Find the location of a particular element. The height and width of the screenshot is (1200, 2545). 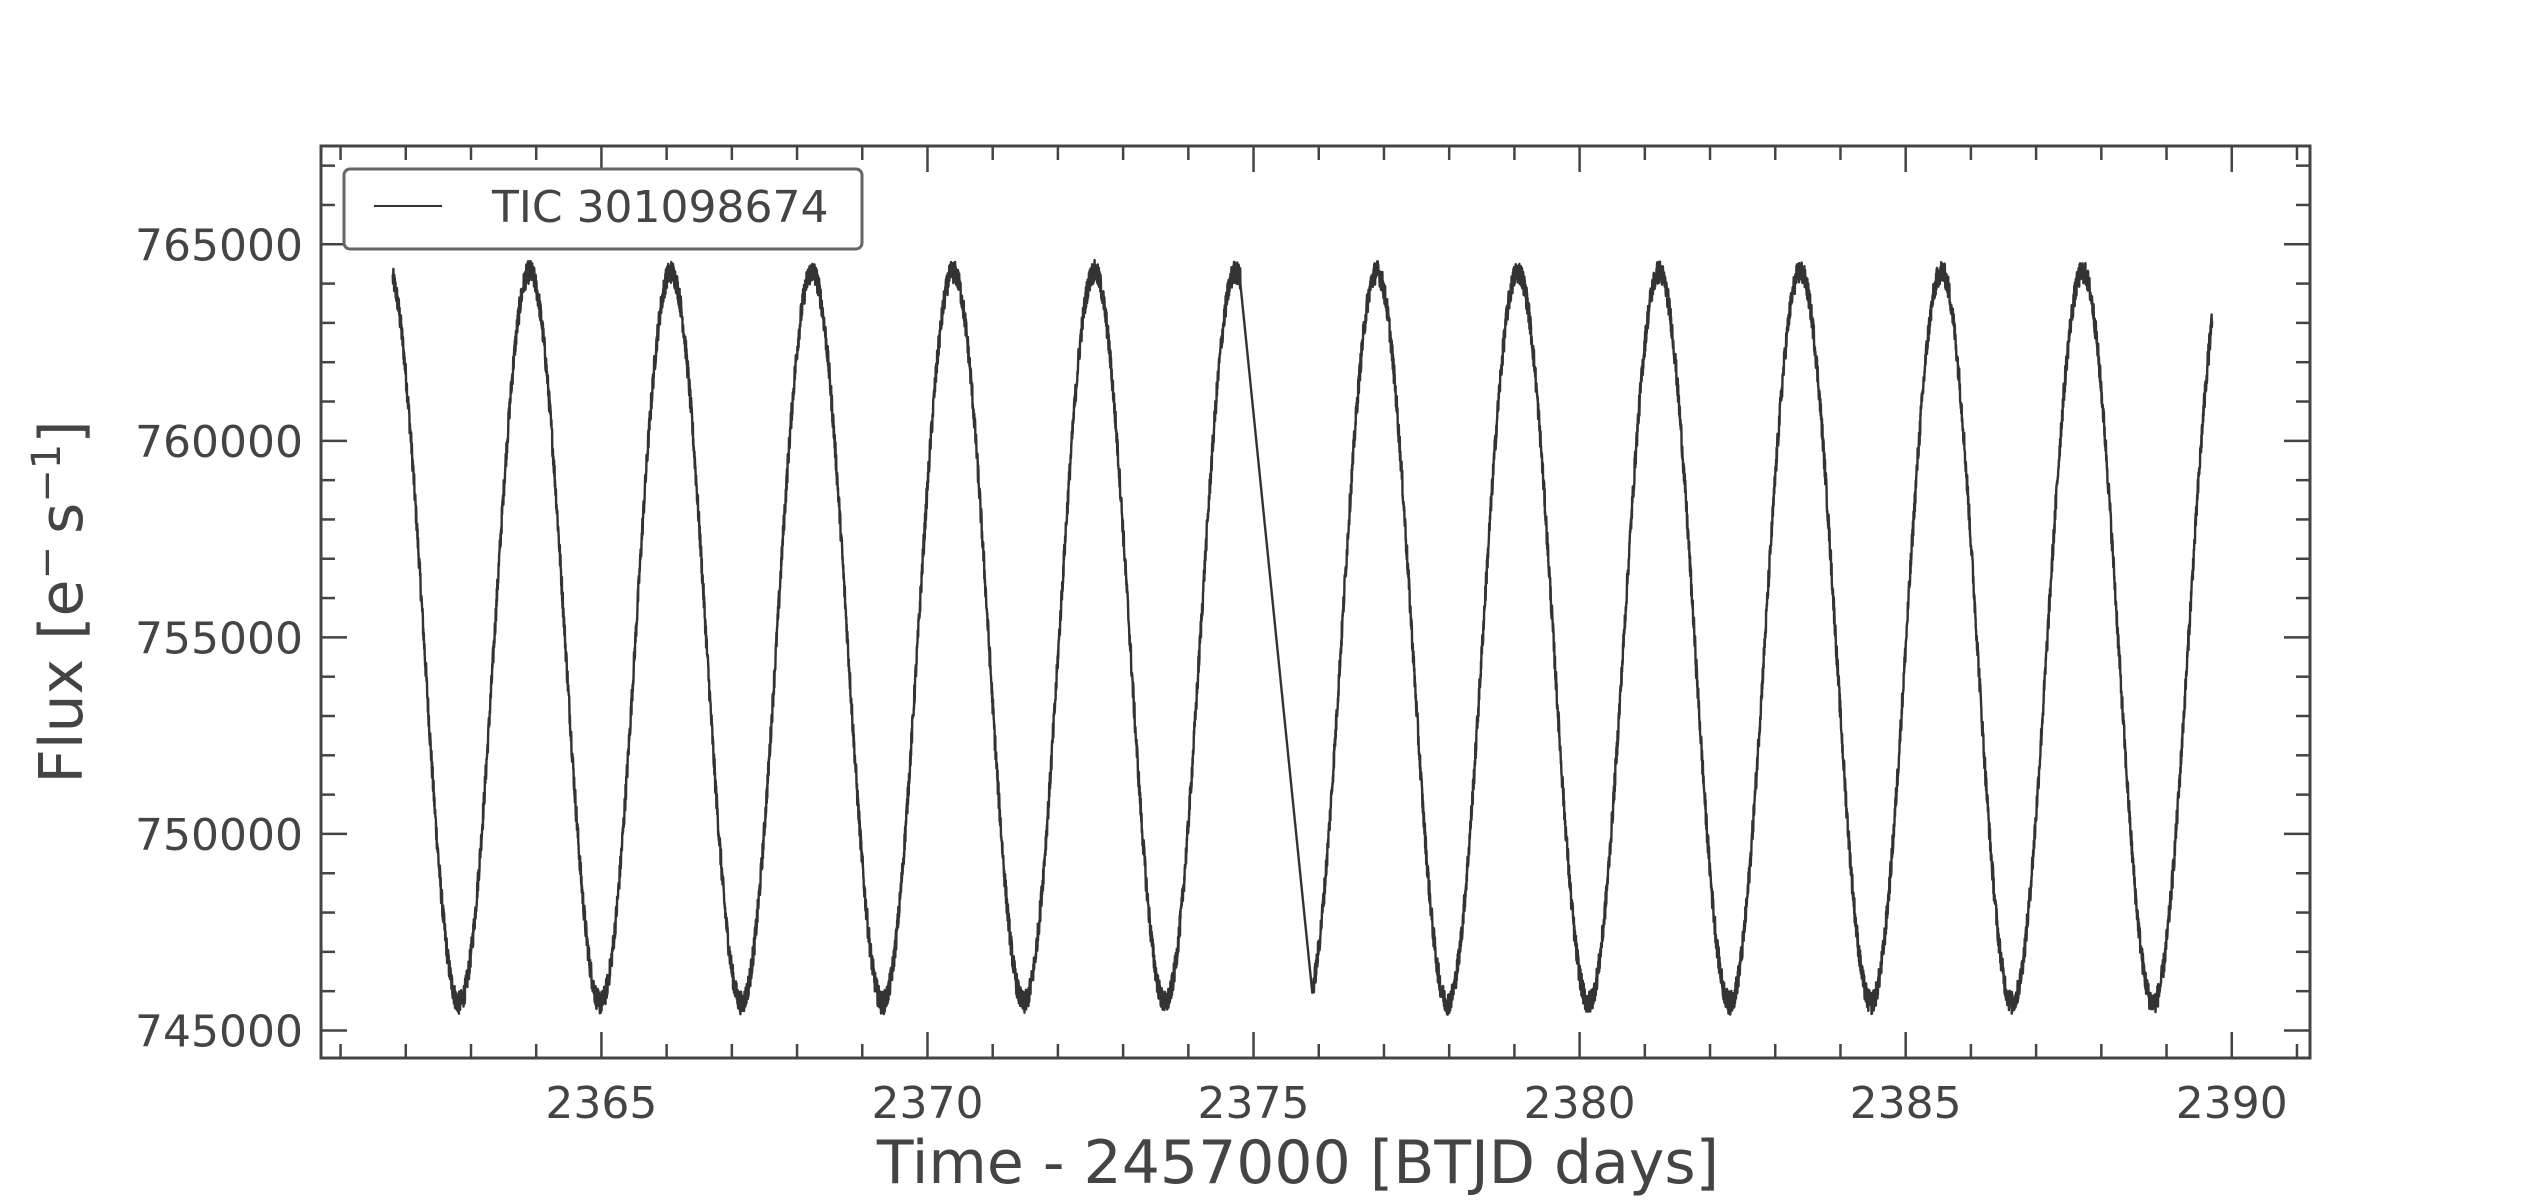

x-tick-label: 2390 is located at coordinates (2232, 1103).